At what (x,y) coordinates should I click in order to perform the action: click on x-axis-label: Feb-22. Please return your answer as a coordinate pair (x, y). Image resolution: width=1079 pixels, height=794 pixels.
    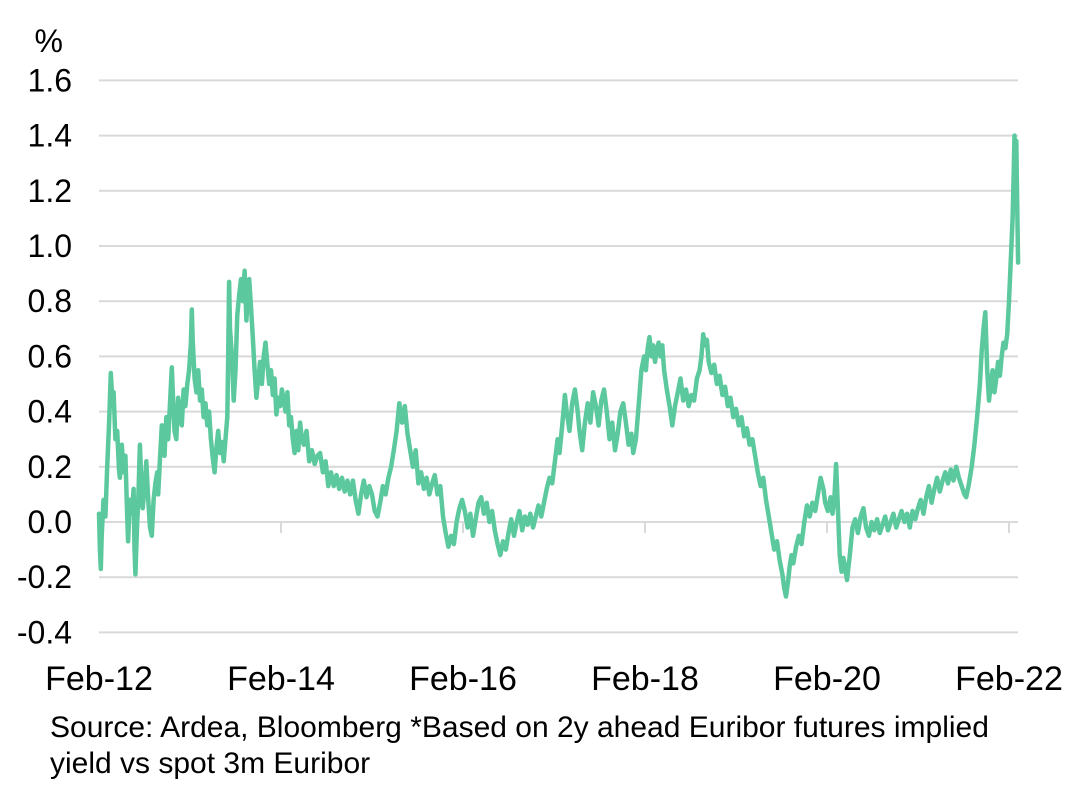
    Looking at the image, I should click on (1009, 679).